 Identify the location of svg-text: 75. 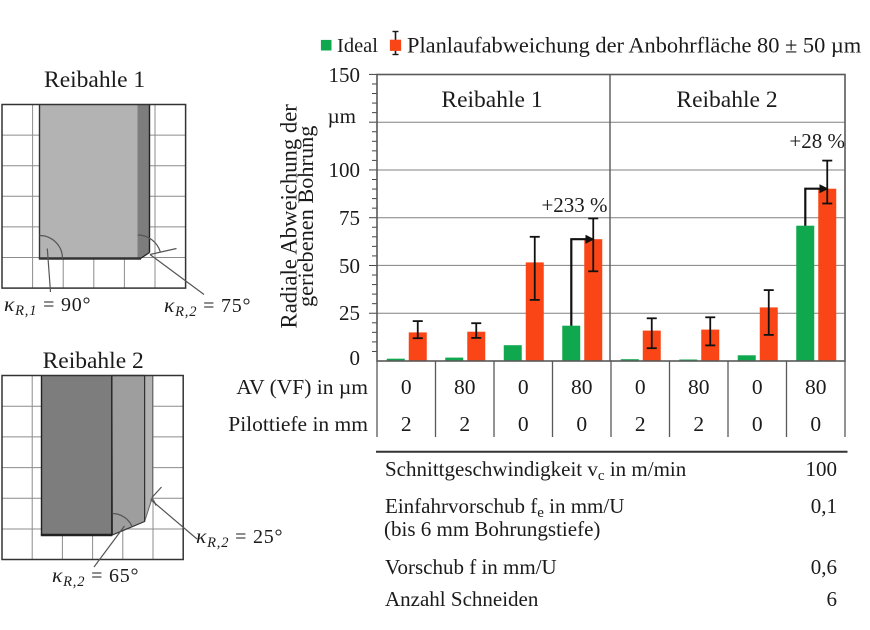
(349, 218).